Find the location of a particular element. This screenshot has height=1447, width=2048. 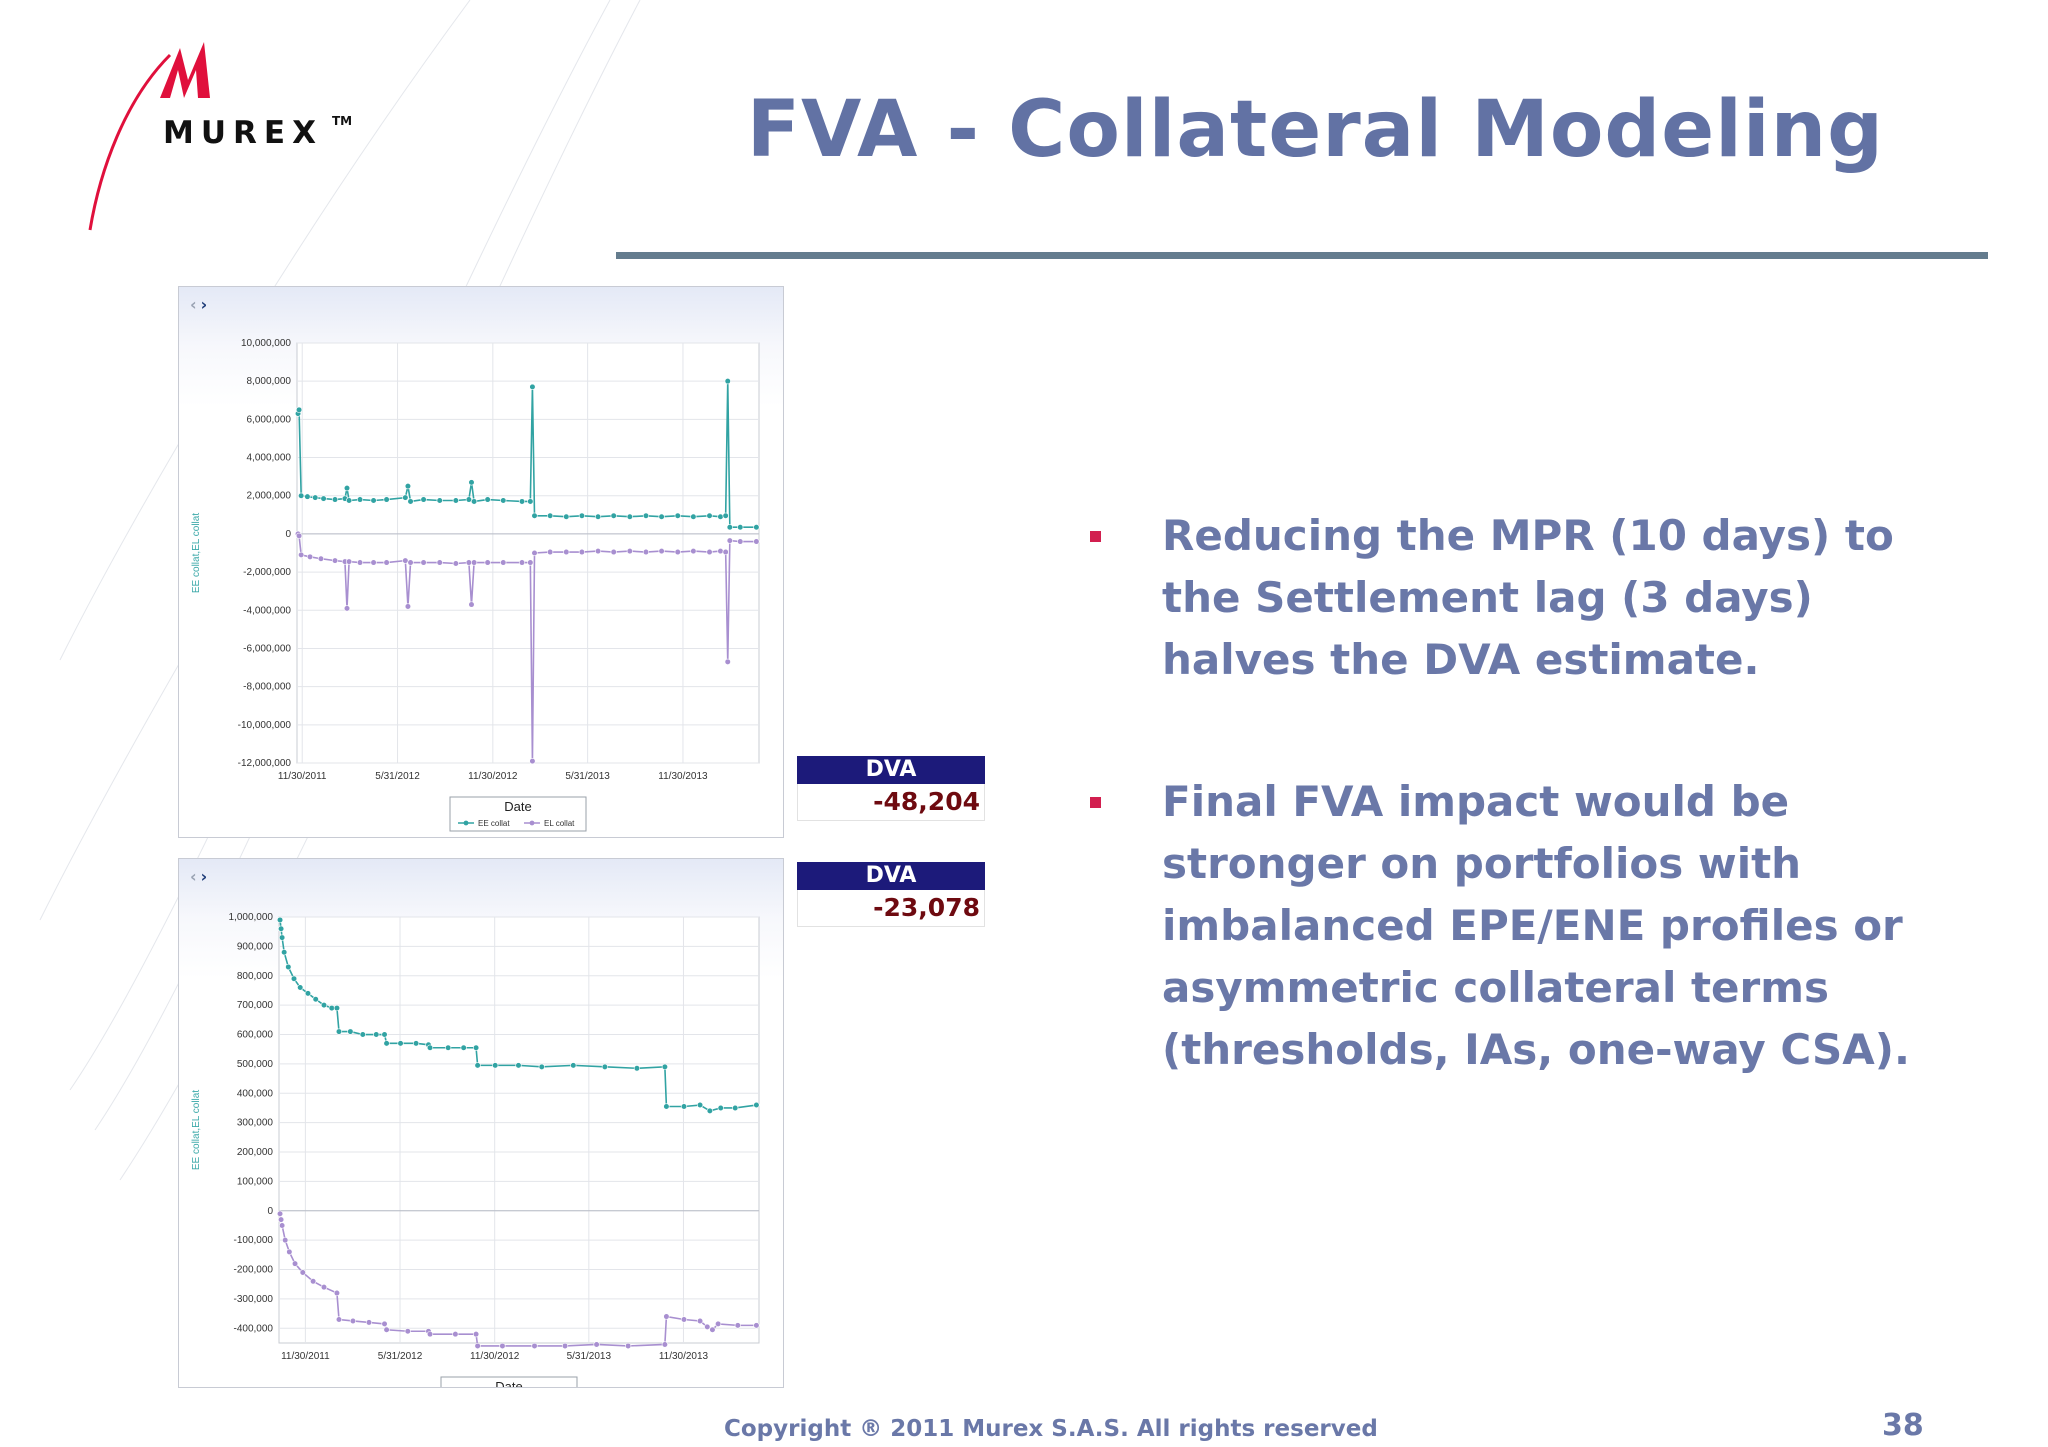

y-tick-label: 0 is located at coordinates (288, 534).